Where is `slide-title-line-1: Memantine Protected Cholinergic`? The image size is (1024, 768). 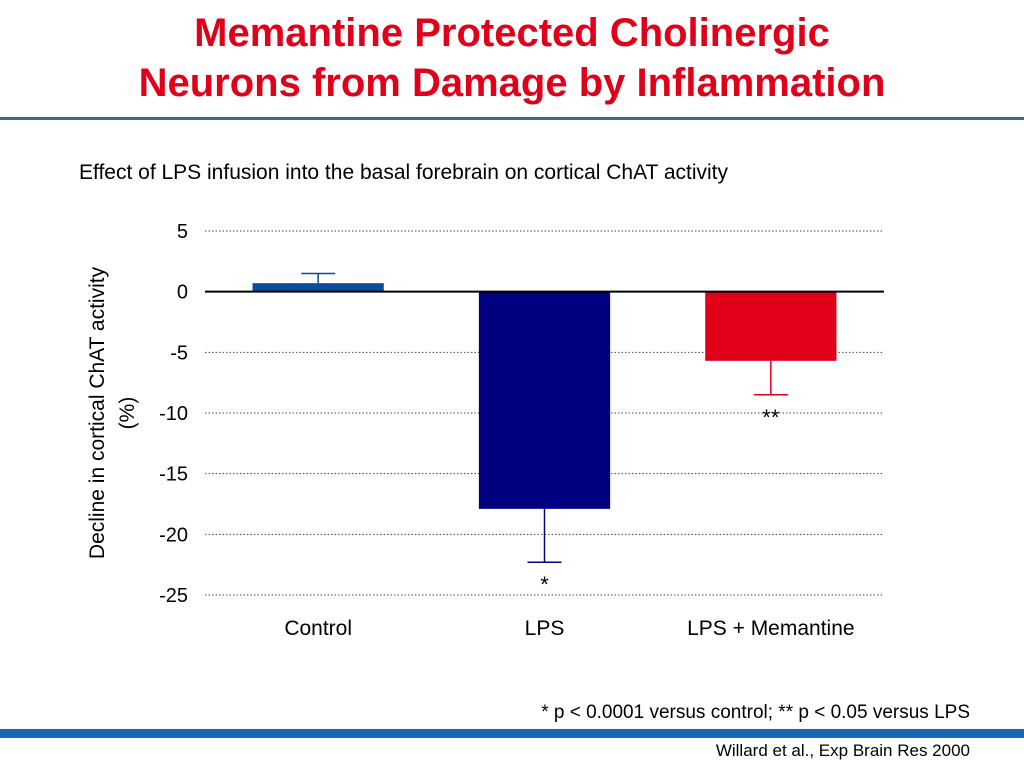
slide-title-line-1: Memantine Protected Cholinergic is located at coordinates (512, 33).